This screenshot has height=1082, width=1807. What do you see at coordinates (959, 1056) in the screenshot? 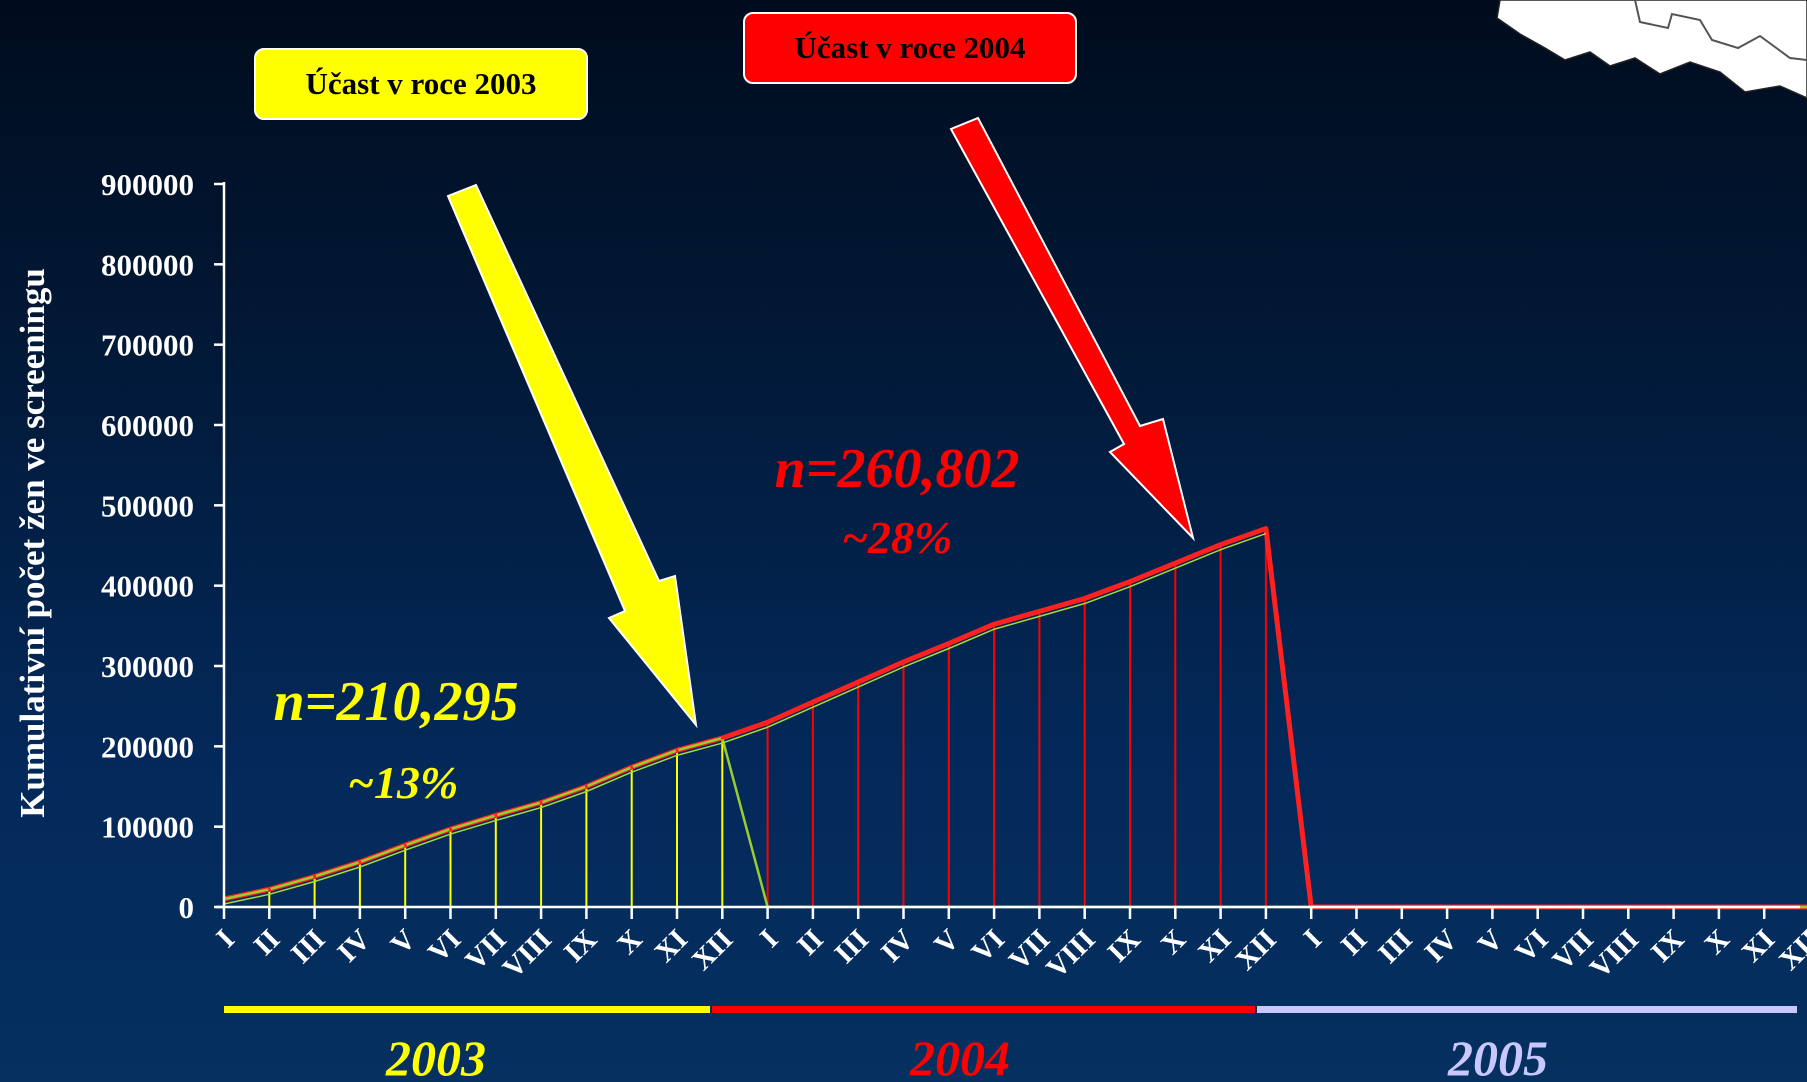
I see `year-label-2004: 2004` at bounding box center [959, 1056].